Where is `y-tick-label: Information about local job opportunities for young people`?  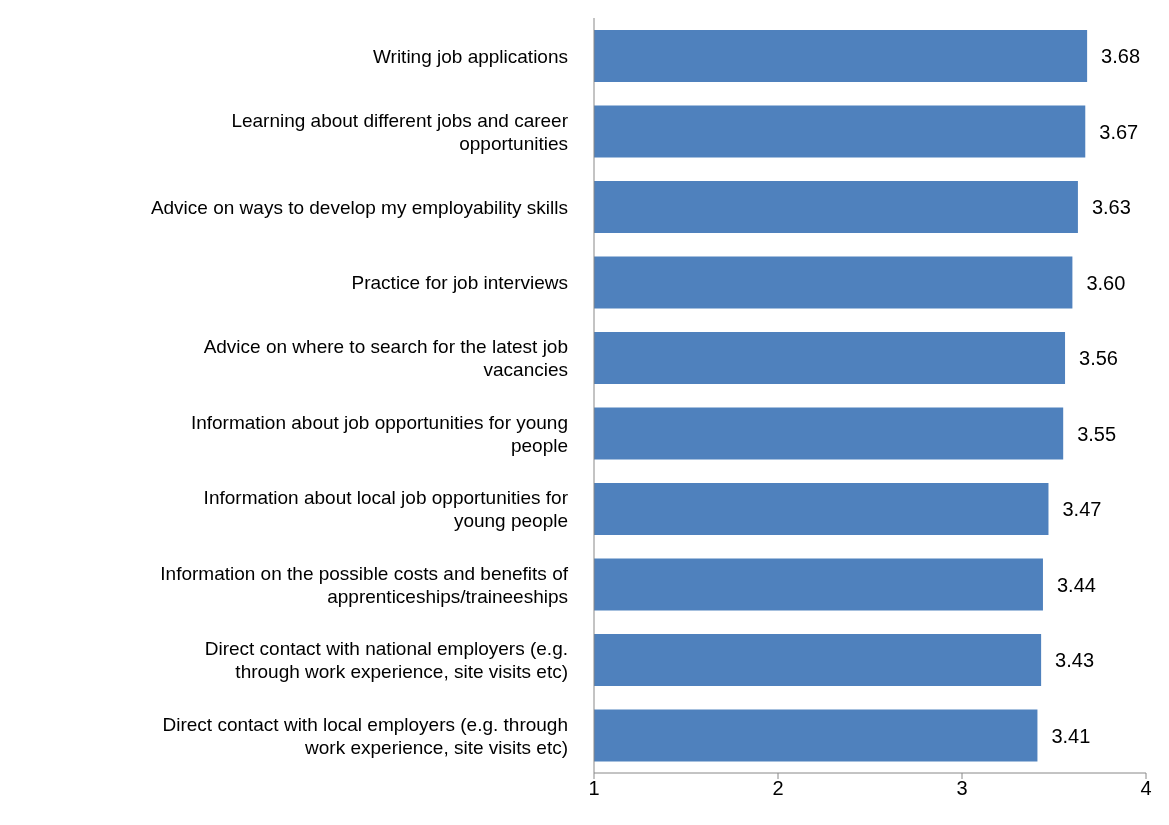
y-tick-label: Information about local job opportunities for young people is located at coordinates (386, 508).